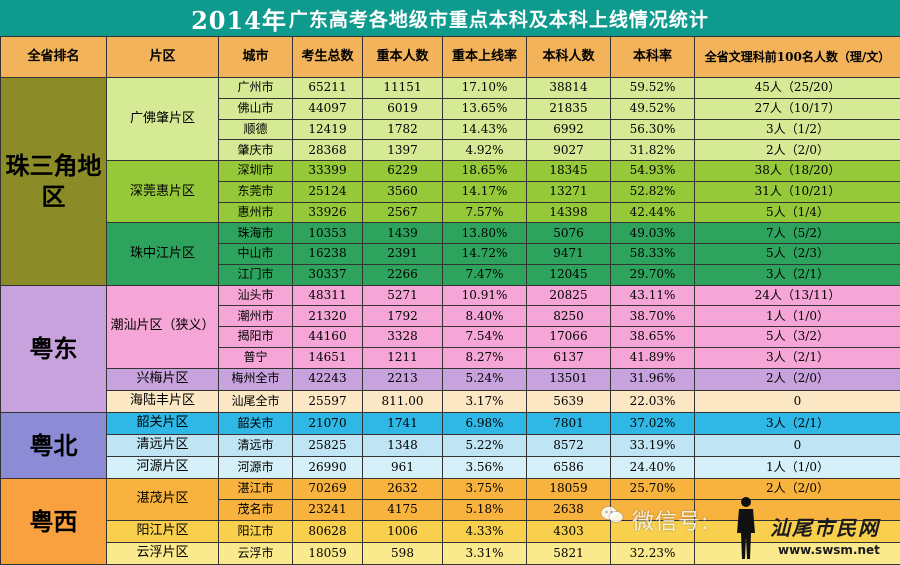 This screenshot has width=900, height=565. Describe the element at coordinates (484, 357) in the screenshot. I see `key-rate-cell: 8.27%` at that location.